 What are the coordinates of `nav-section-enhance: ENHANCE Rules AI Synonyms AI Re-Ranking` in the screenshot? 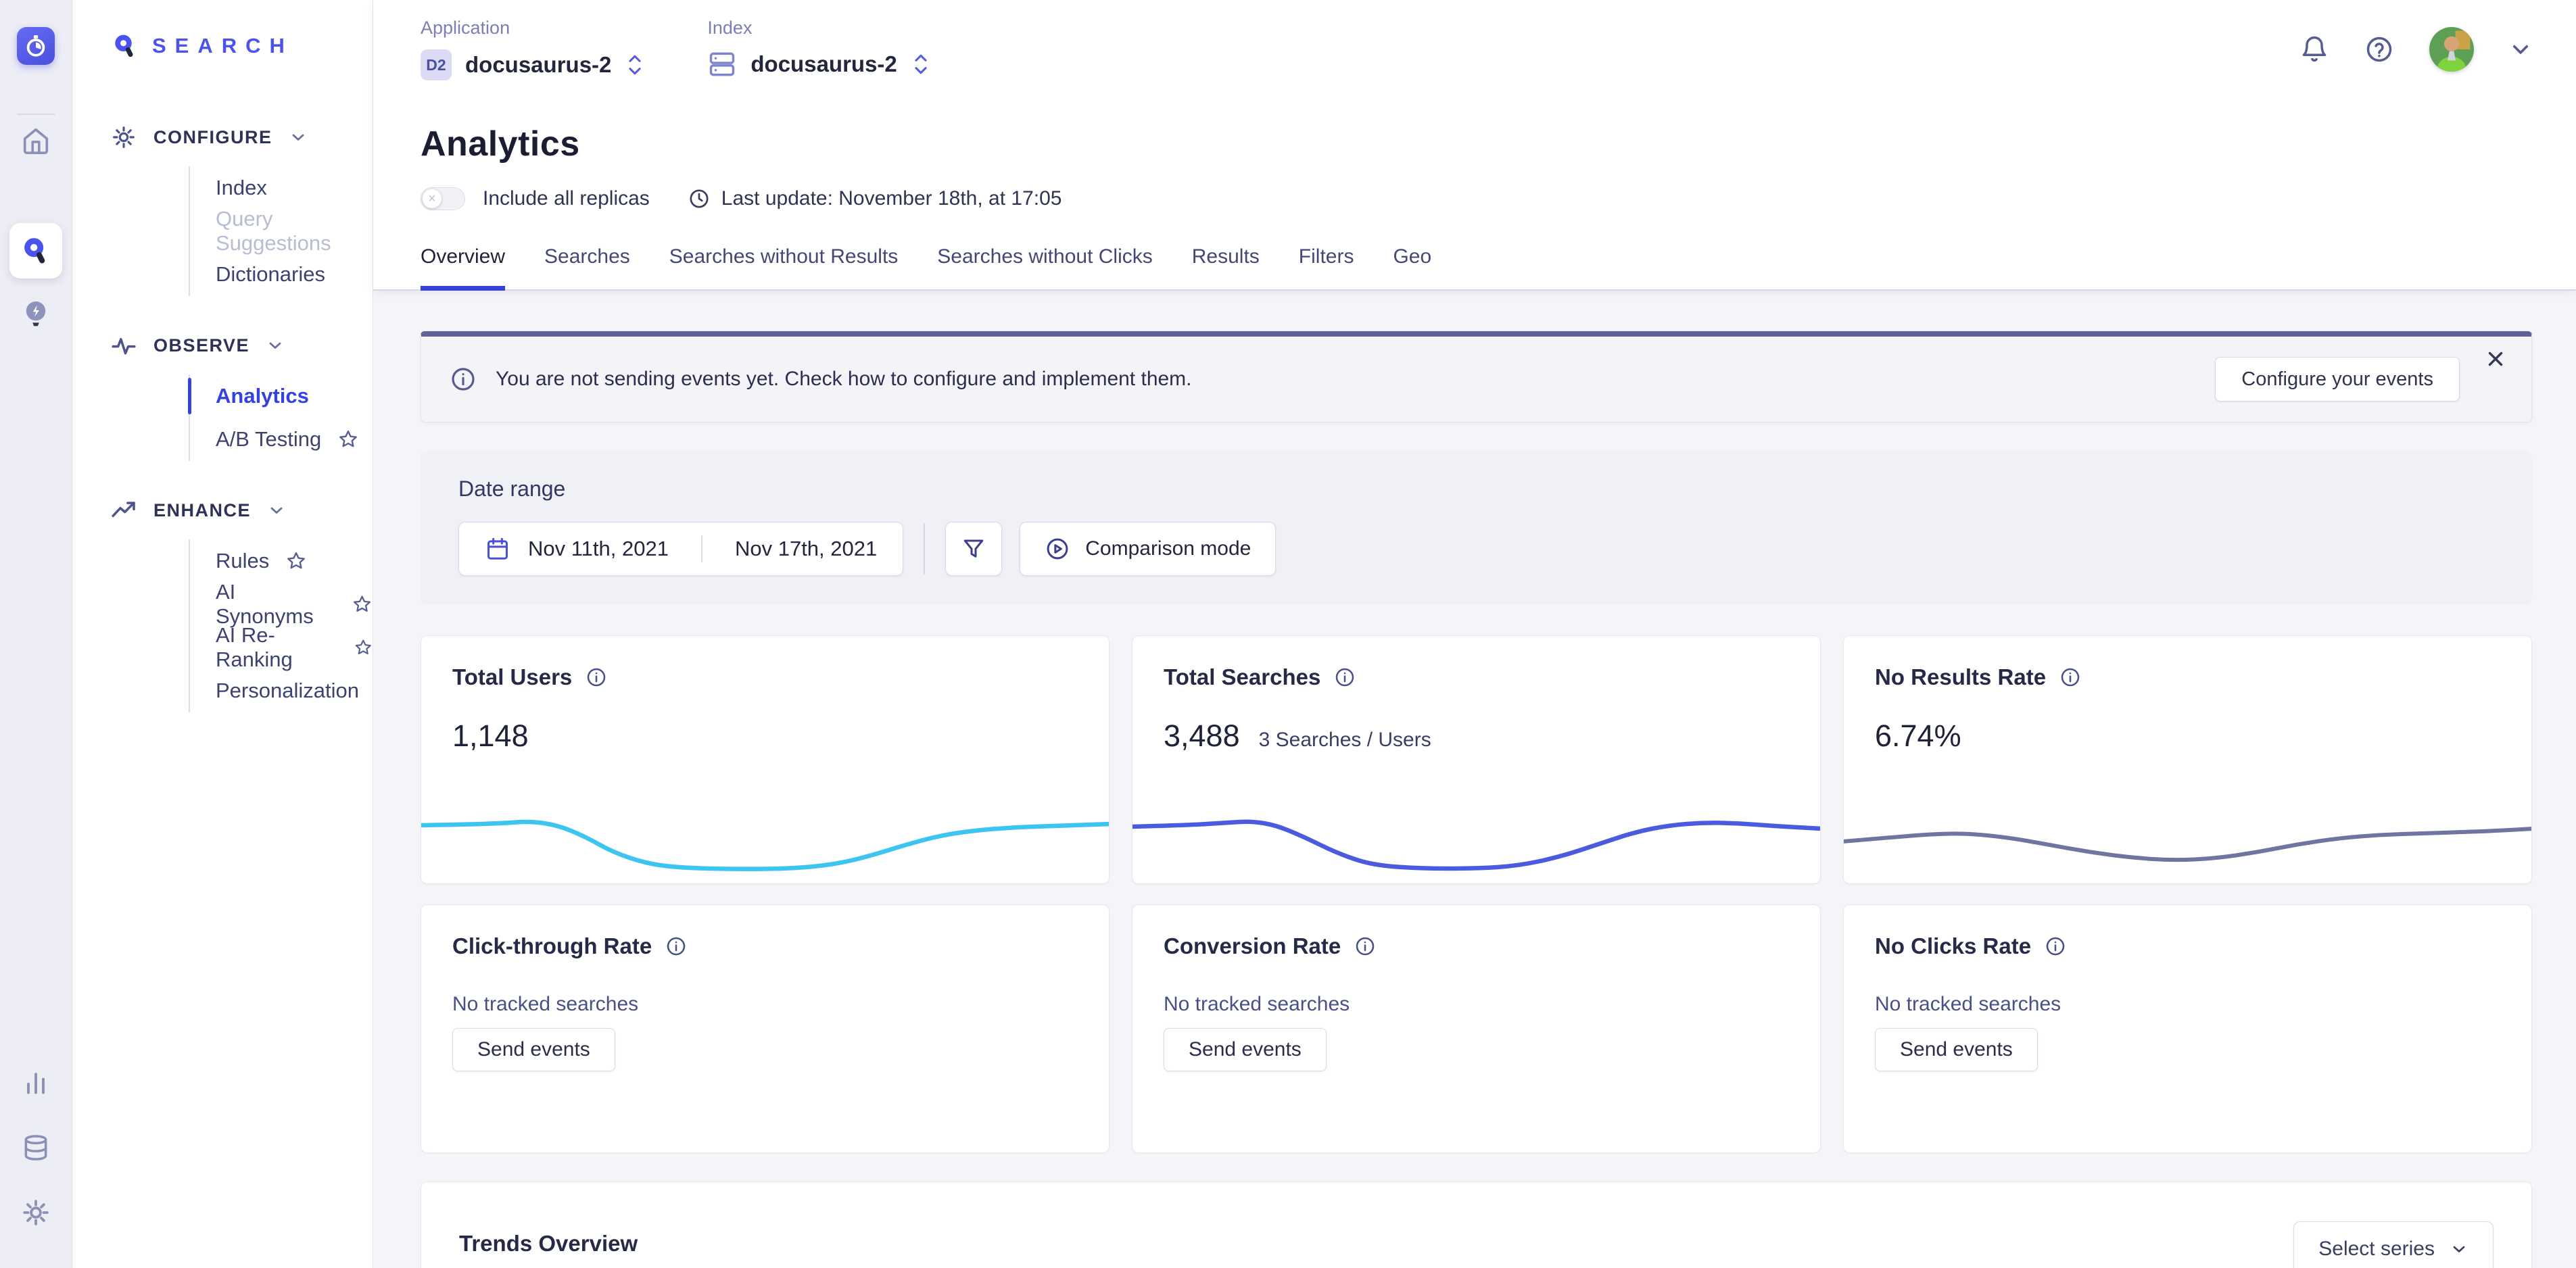 It's located at (222, 603).